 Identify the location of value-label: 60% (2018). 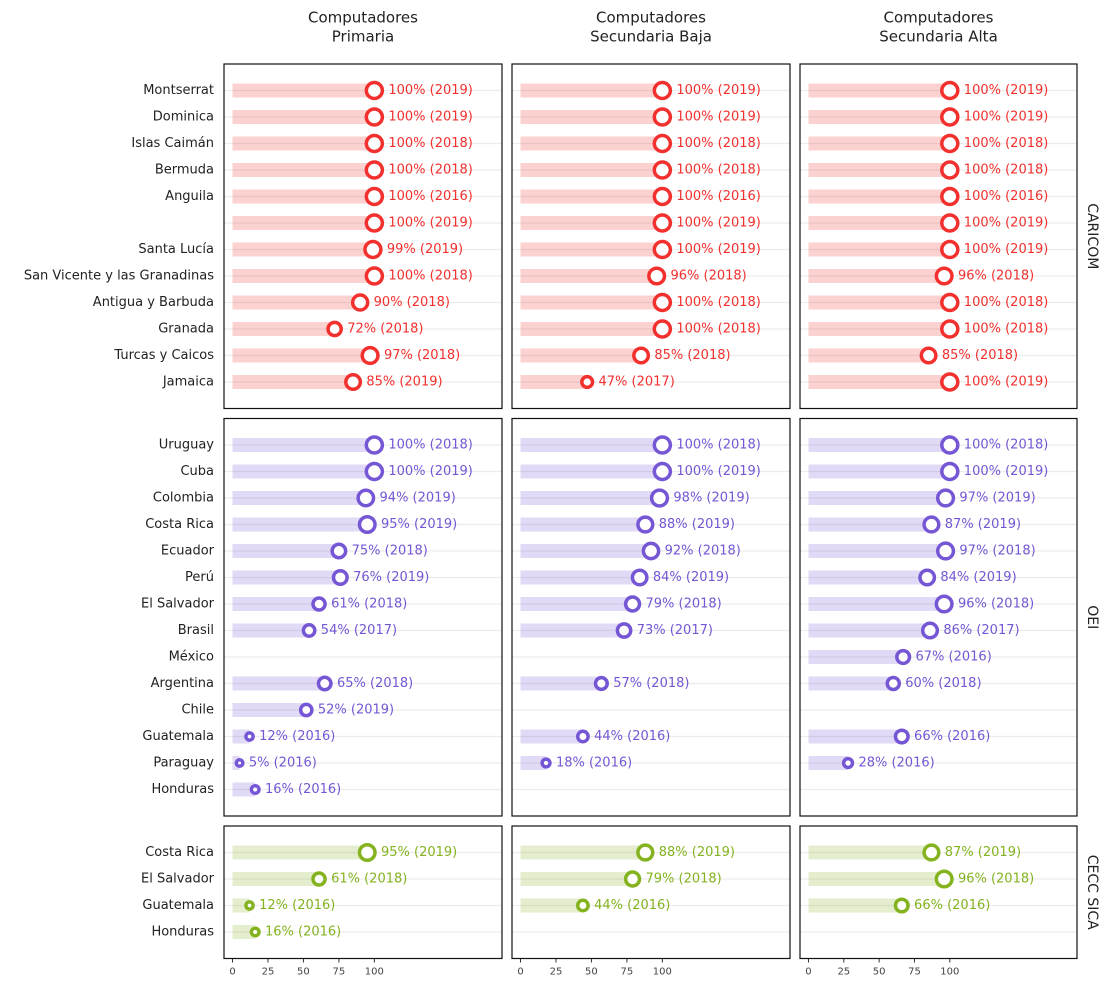
(943, 683).